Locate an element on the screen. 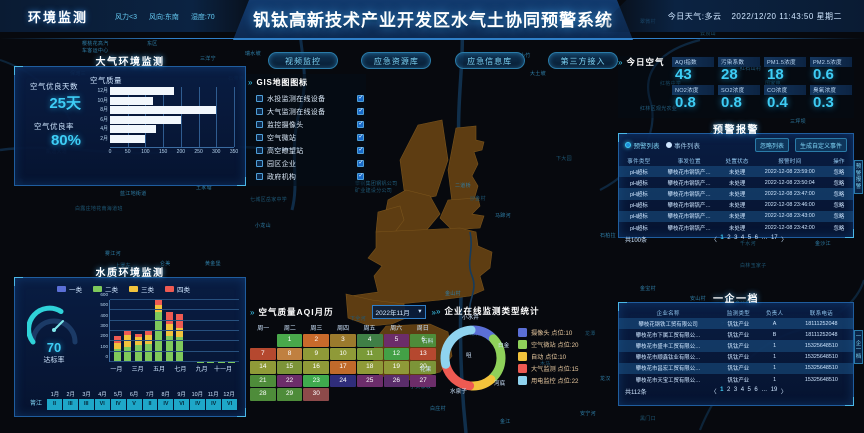 This screenshot has width=864, height=433. calendar-day: 25 is located at coordinates (369, 380).